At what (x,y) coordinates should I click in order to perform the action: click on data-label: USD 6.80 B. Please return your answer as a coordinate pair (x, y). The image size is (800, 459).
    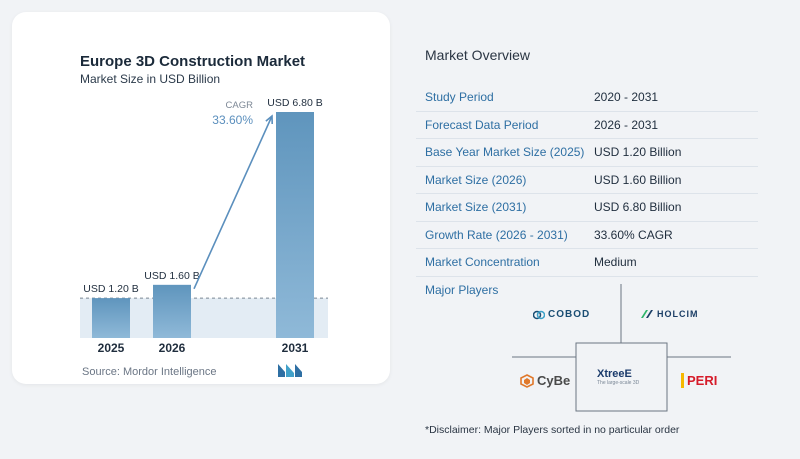
    Looking at the image, I should click on (294, 103).